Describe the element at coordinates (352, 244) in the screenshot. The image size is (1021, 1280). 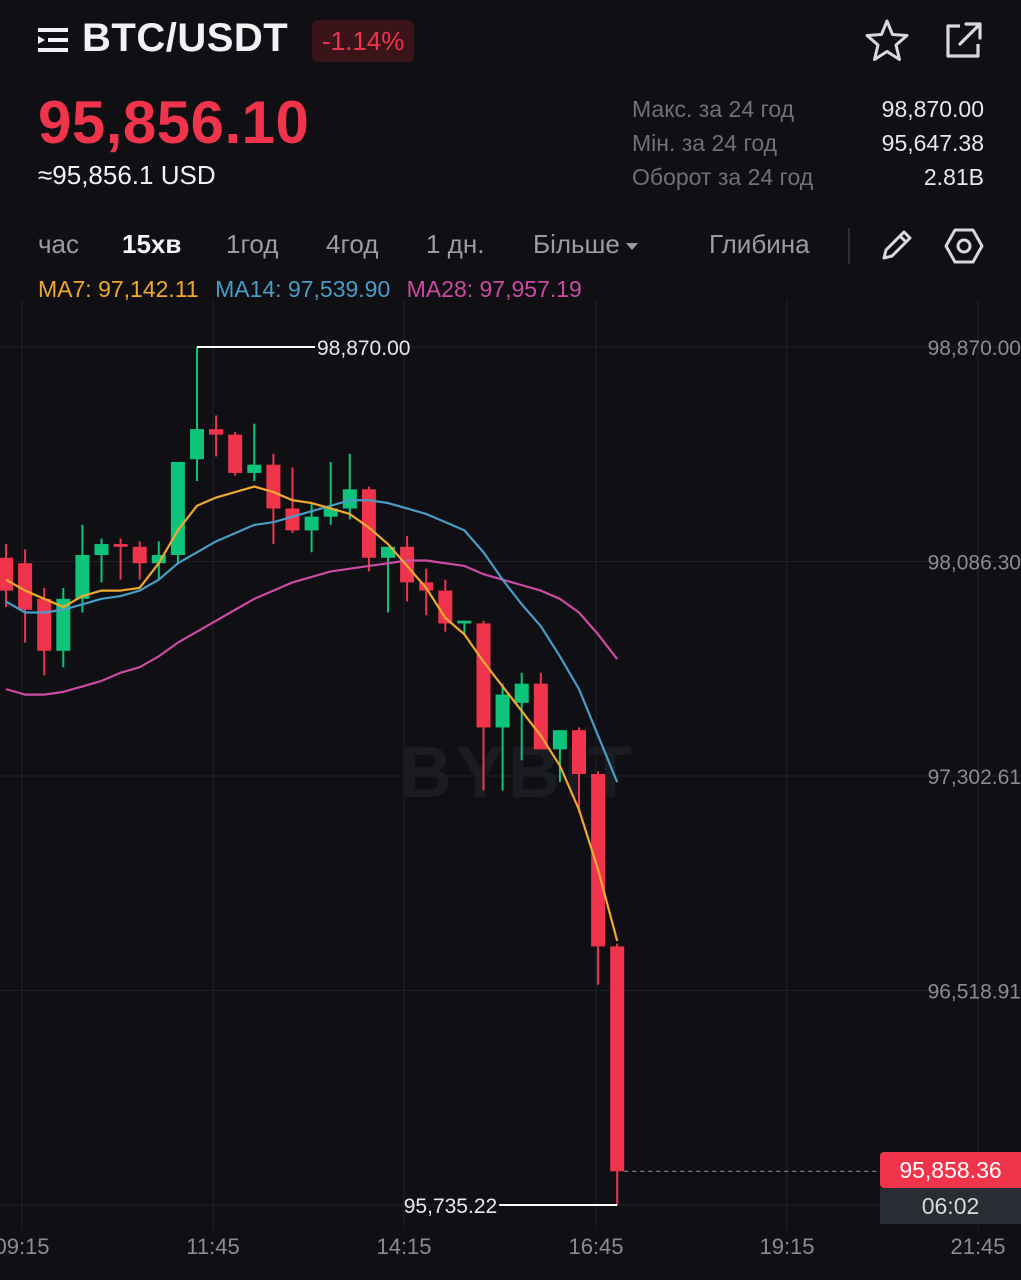
I see `tab-4h: 4год` at that location.